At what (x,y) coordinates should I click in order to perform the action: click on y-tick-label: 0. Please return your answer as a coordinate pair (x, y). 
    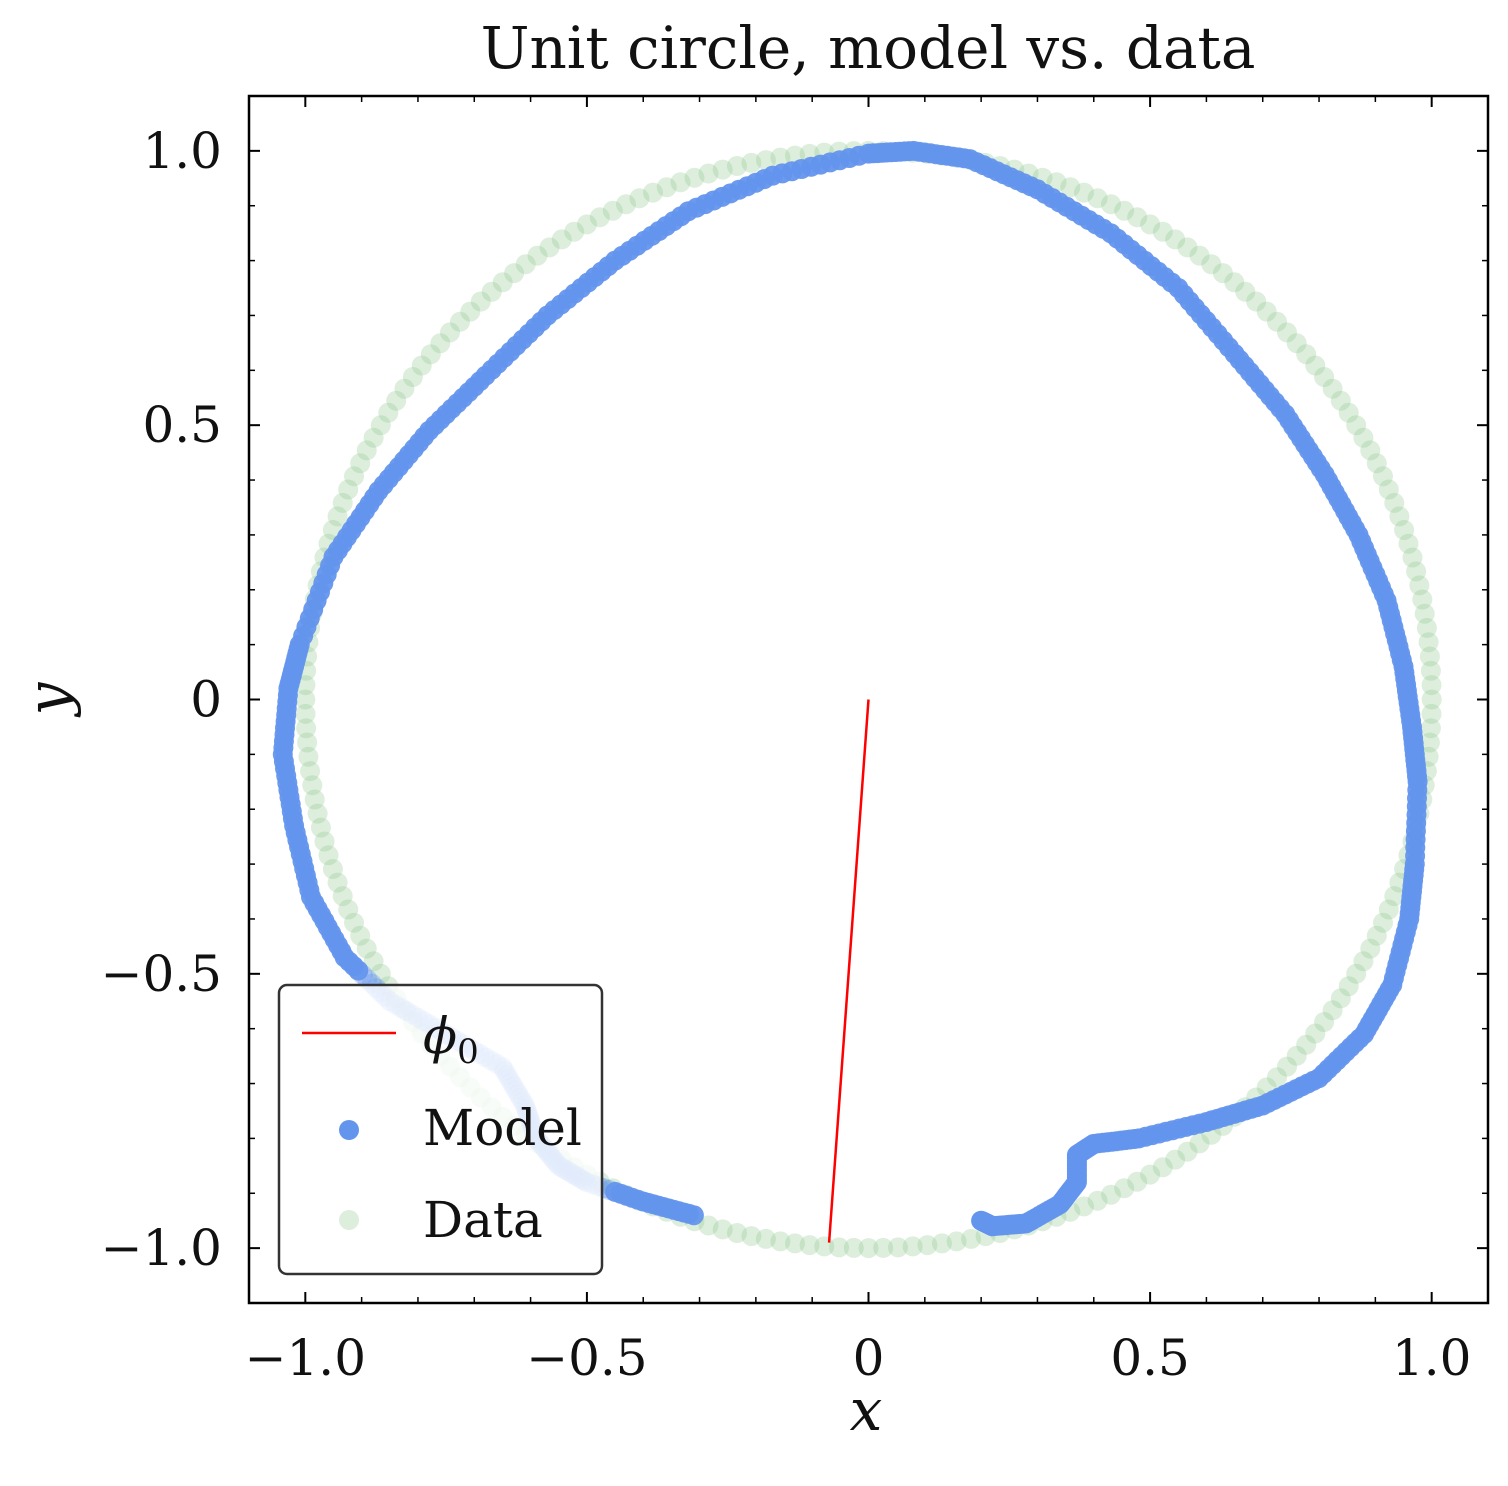
    Looking at the image, I should click on (206, 700).